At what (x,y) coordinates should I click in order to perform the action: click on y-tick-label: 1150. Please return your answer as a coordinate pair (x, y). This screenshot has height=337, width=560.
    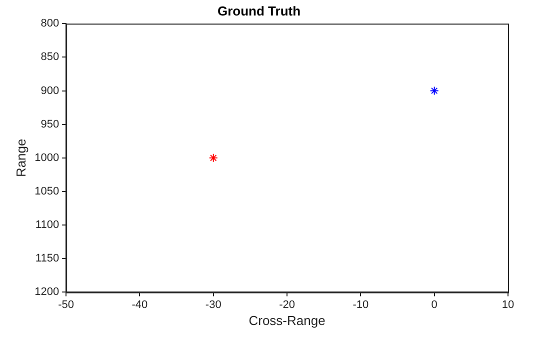
    Looking at the image, I should click on (47, 258).